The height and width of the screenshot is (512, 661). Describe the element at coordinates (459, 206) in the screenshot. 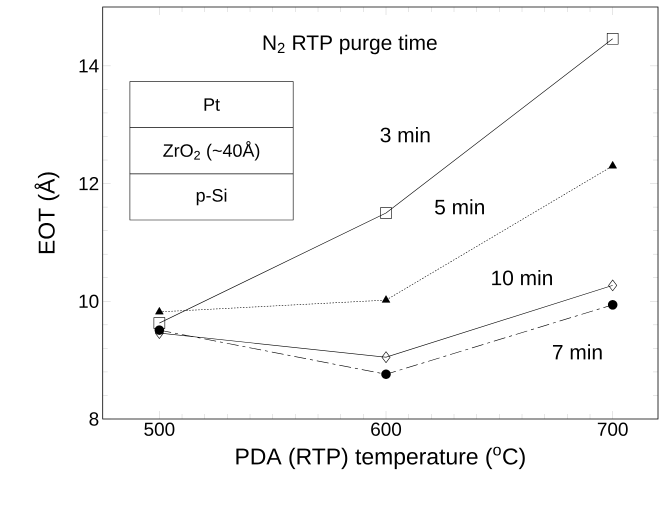

I see `series-label: 5 min` at that location.